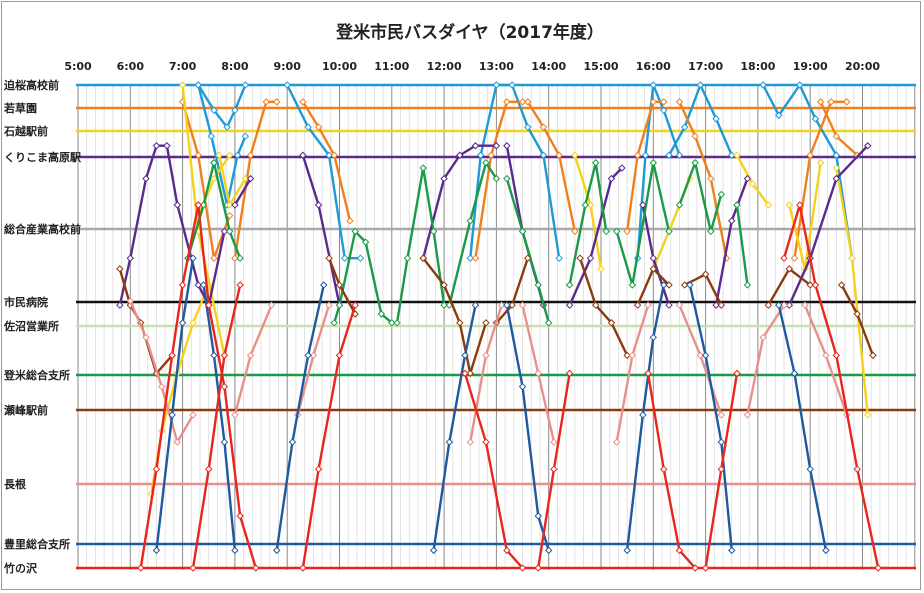  I want to click on stop-label: 石越駅前, so click(25, 131).